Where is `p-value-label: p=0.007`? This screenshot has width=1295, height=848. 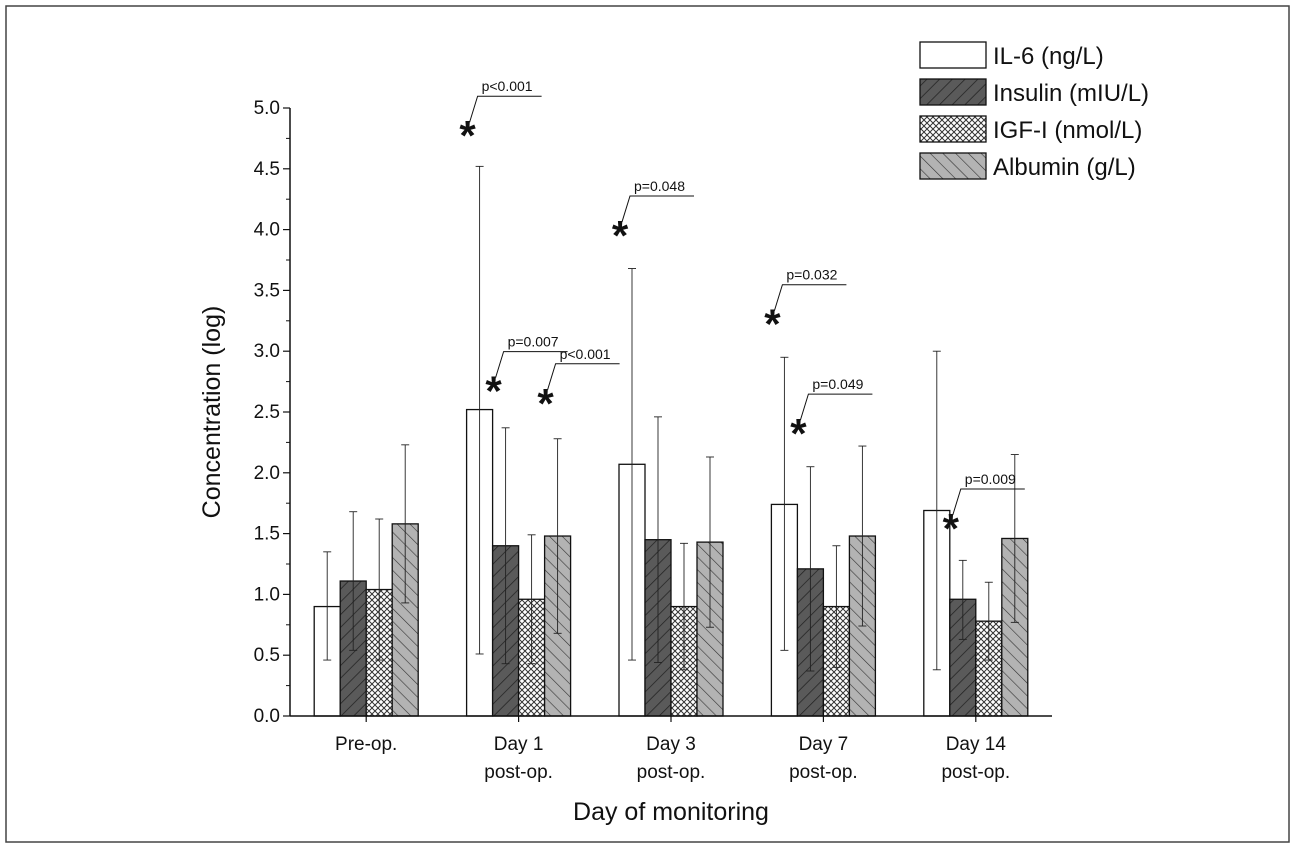
p-value-label: p=0.007 is located at coordinates (533, 342).